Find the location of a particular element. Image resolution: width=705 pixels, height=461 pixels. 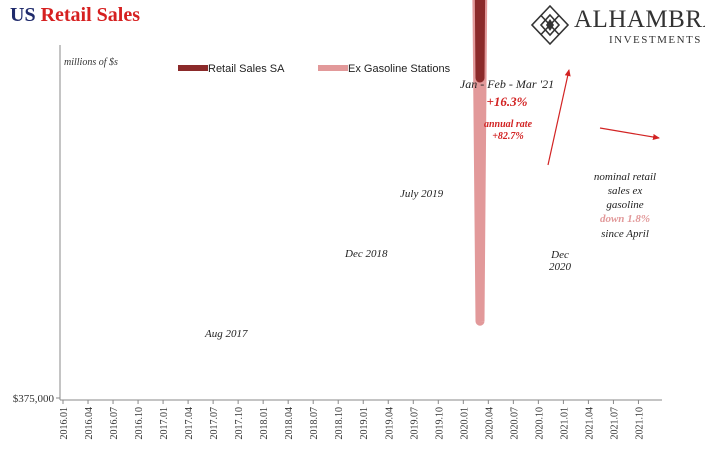

annotation-note3: gasoline is located at coordinates (624, 205).